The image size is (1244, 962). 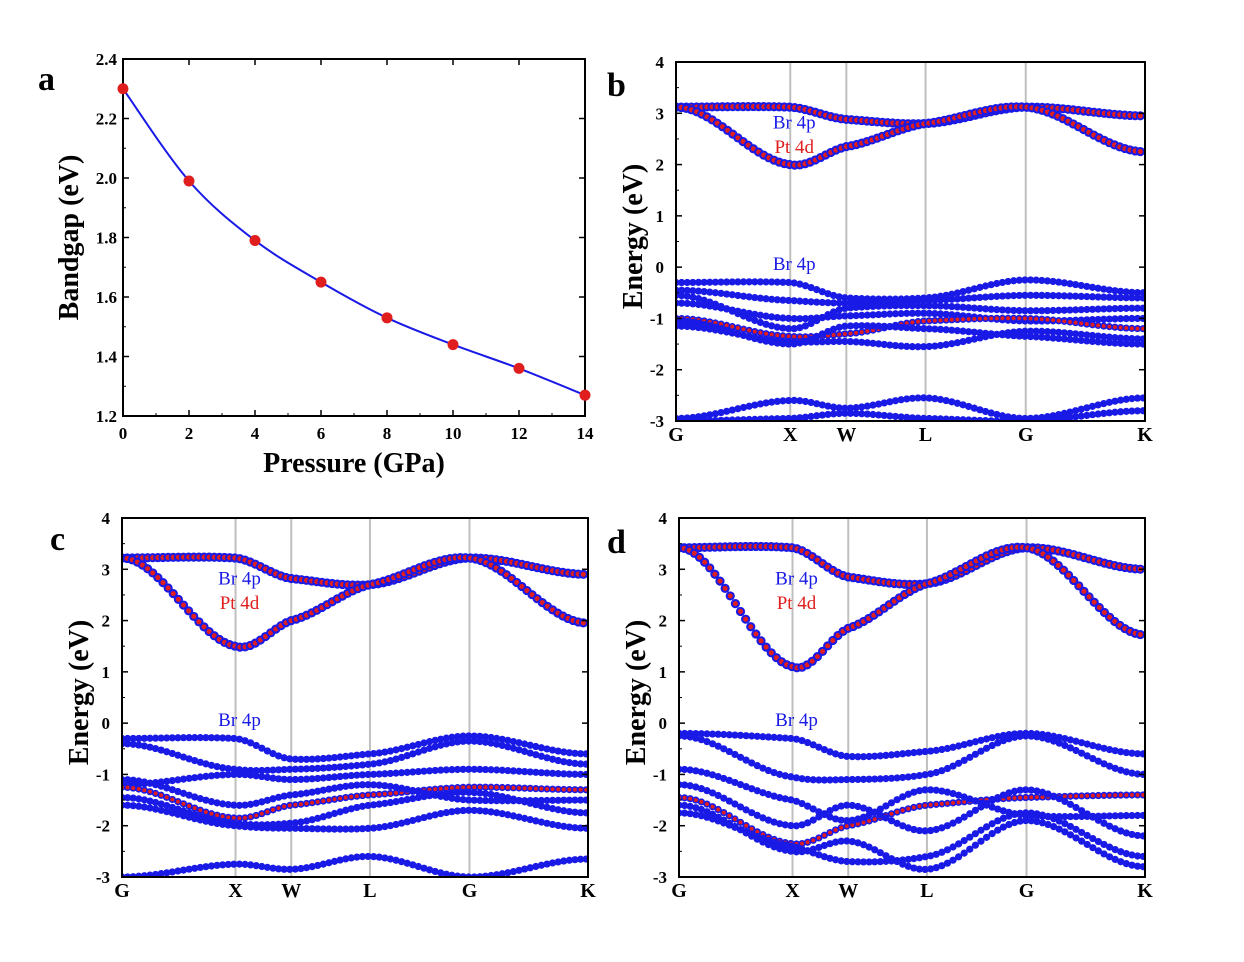 What do you see at coordinates (1026, 435) in the screenshot?
I see `kpoint-label: G` at bounding box center [1026, 435].